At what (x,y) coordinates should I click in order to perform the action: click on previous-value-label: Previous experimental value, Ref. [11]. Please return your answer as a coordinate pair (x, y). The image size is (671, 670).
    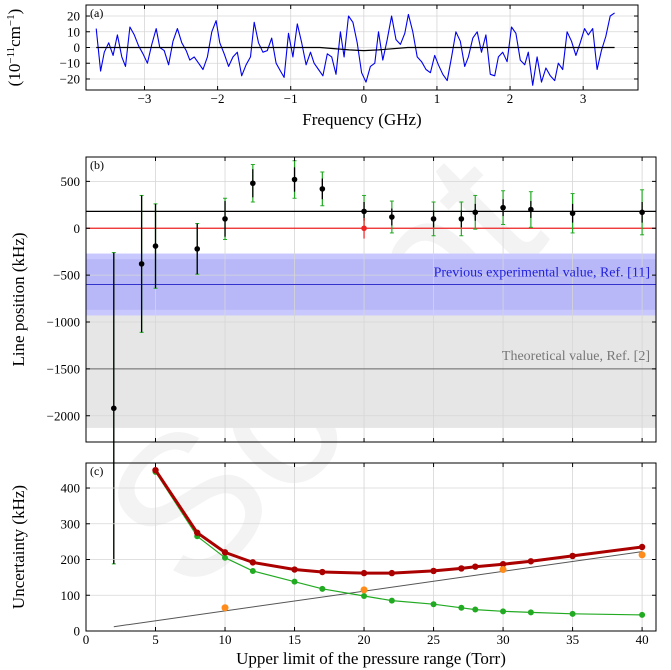
    Looking at the image, I should click on (542, 273).